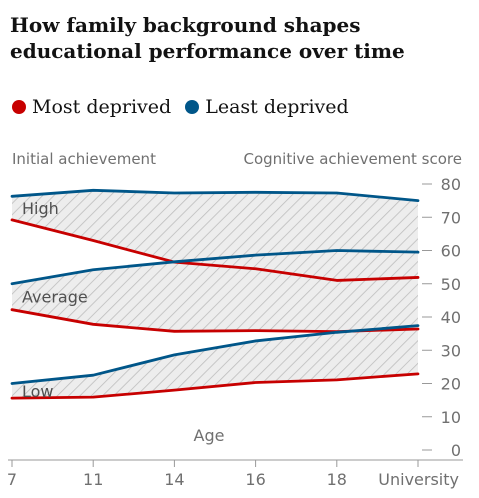 This screenshot has height=498, width=479. Describe the element at coordinates (93, 479) in the screenshot. I see `x-tick-label-11: 11` at that location.